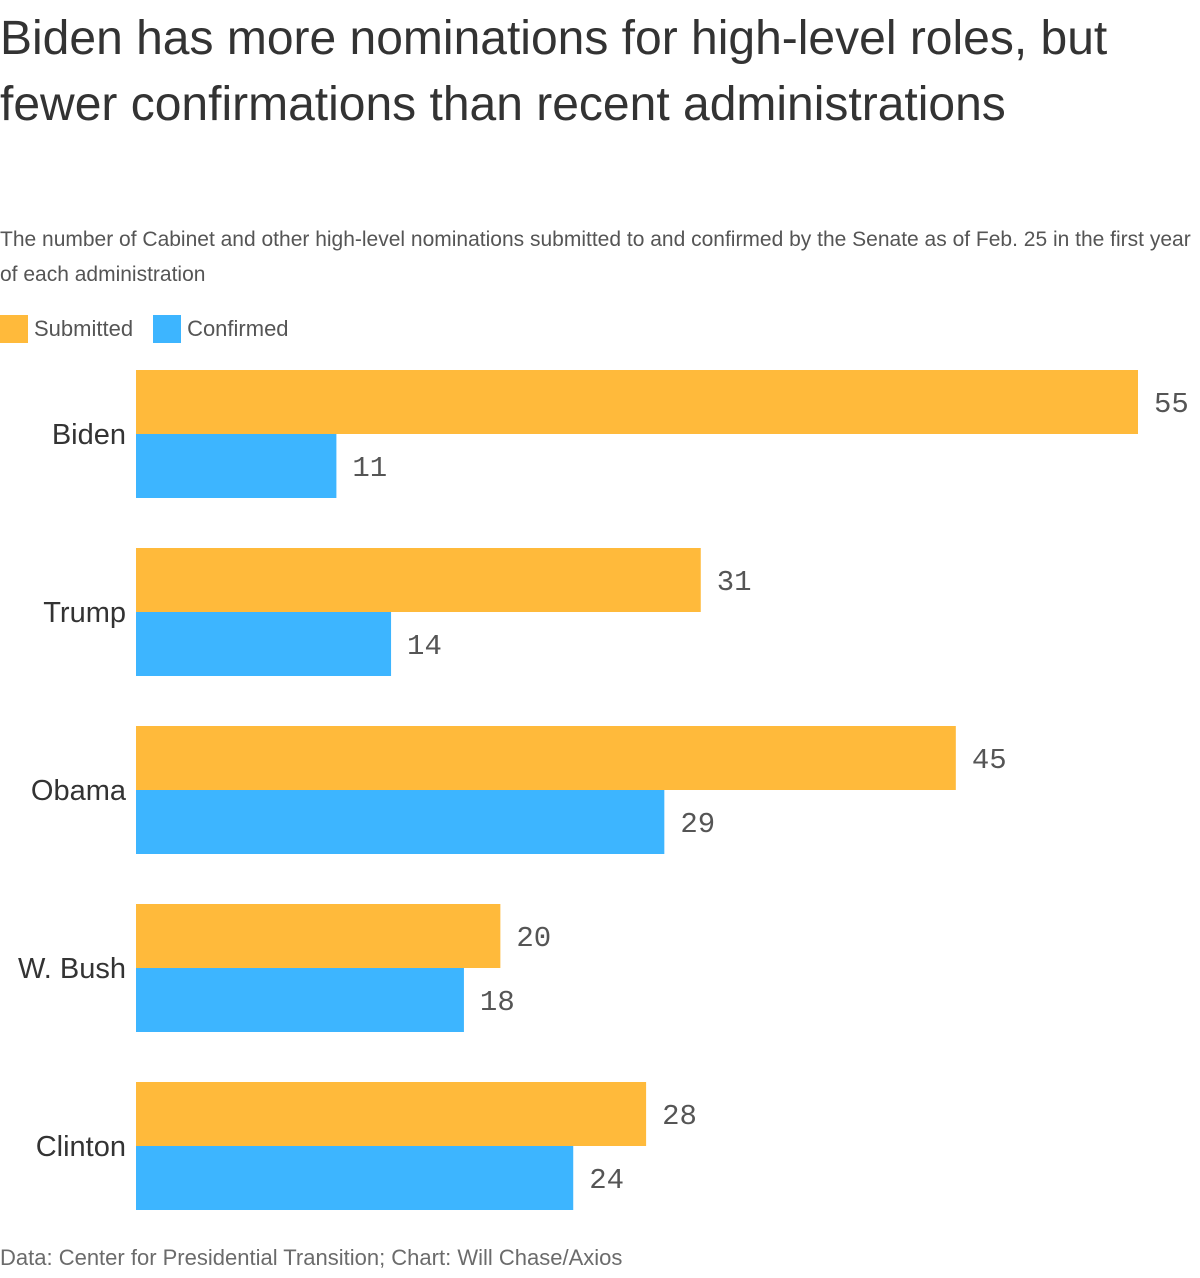 This screenshot has width=1200, height=1278. I want to click on bar-submitted-trump, so click(418, 580).